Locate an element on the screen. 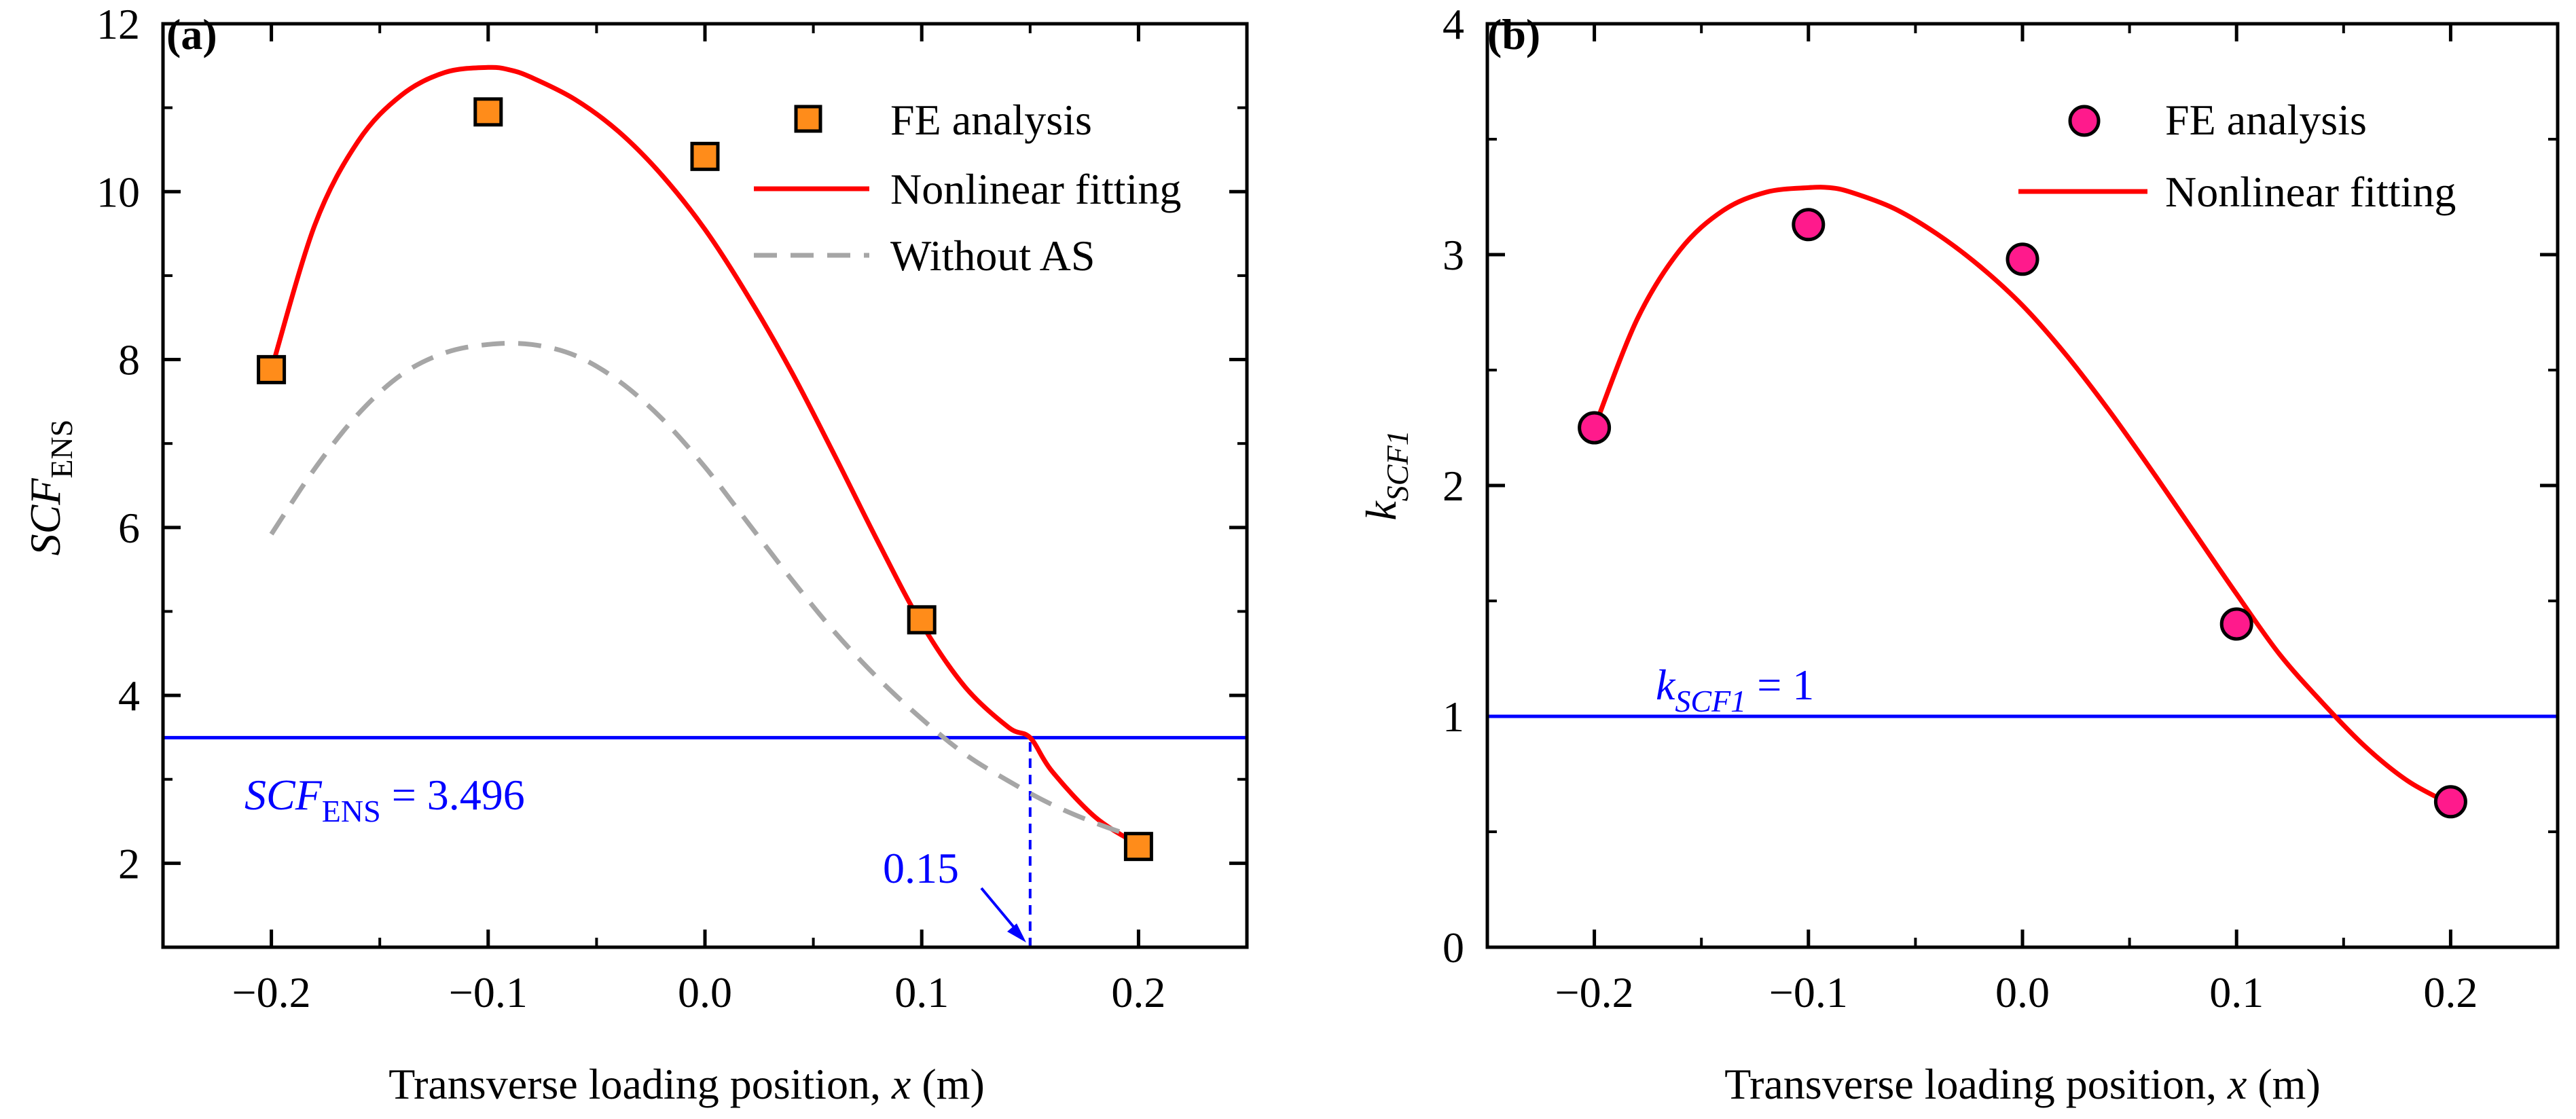 This screenshot has width=2576, height=1119. panel-a-x-tick-label: −0.2 is located at coordinates (271, 992).